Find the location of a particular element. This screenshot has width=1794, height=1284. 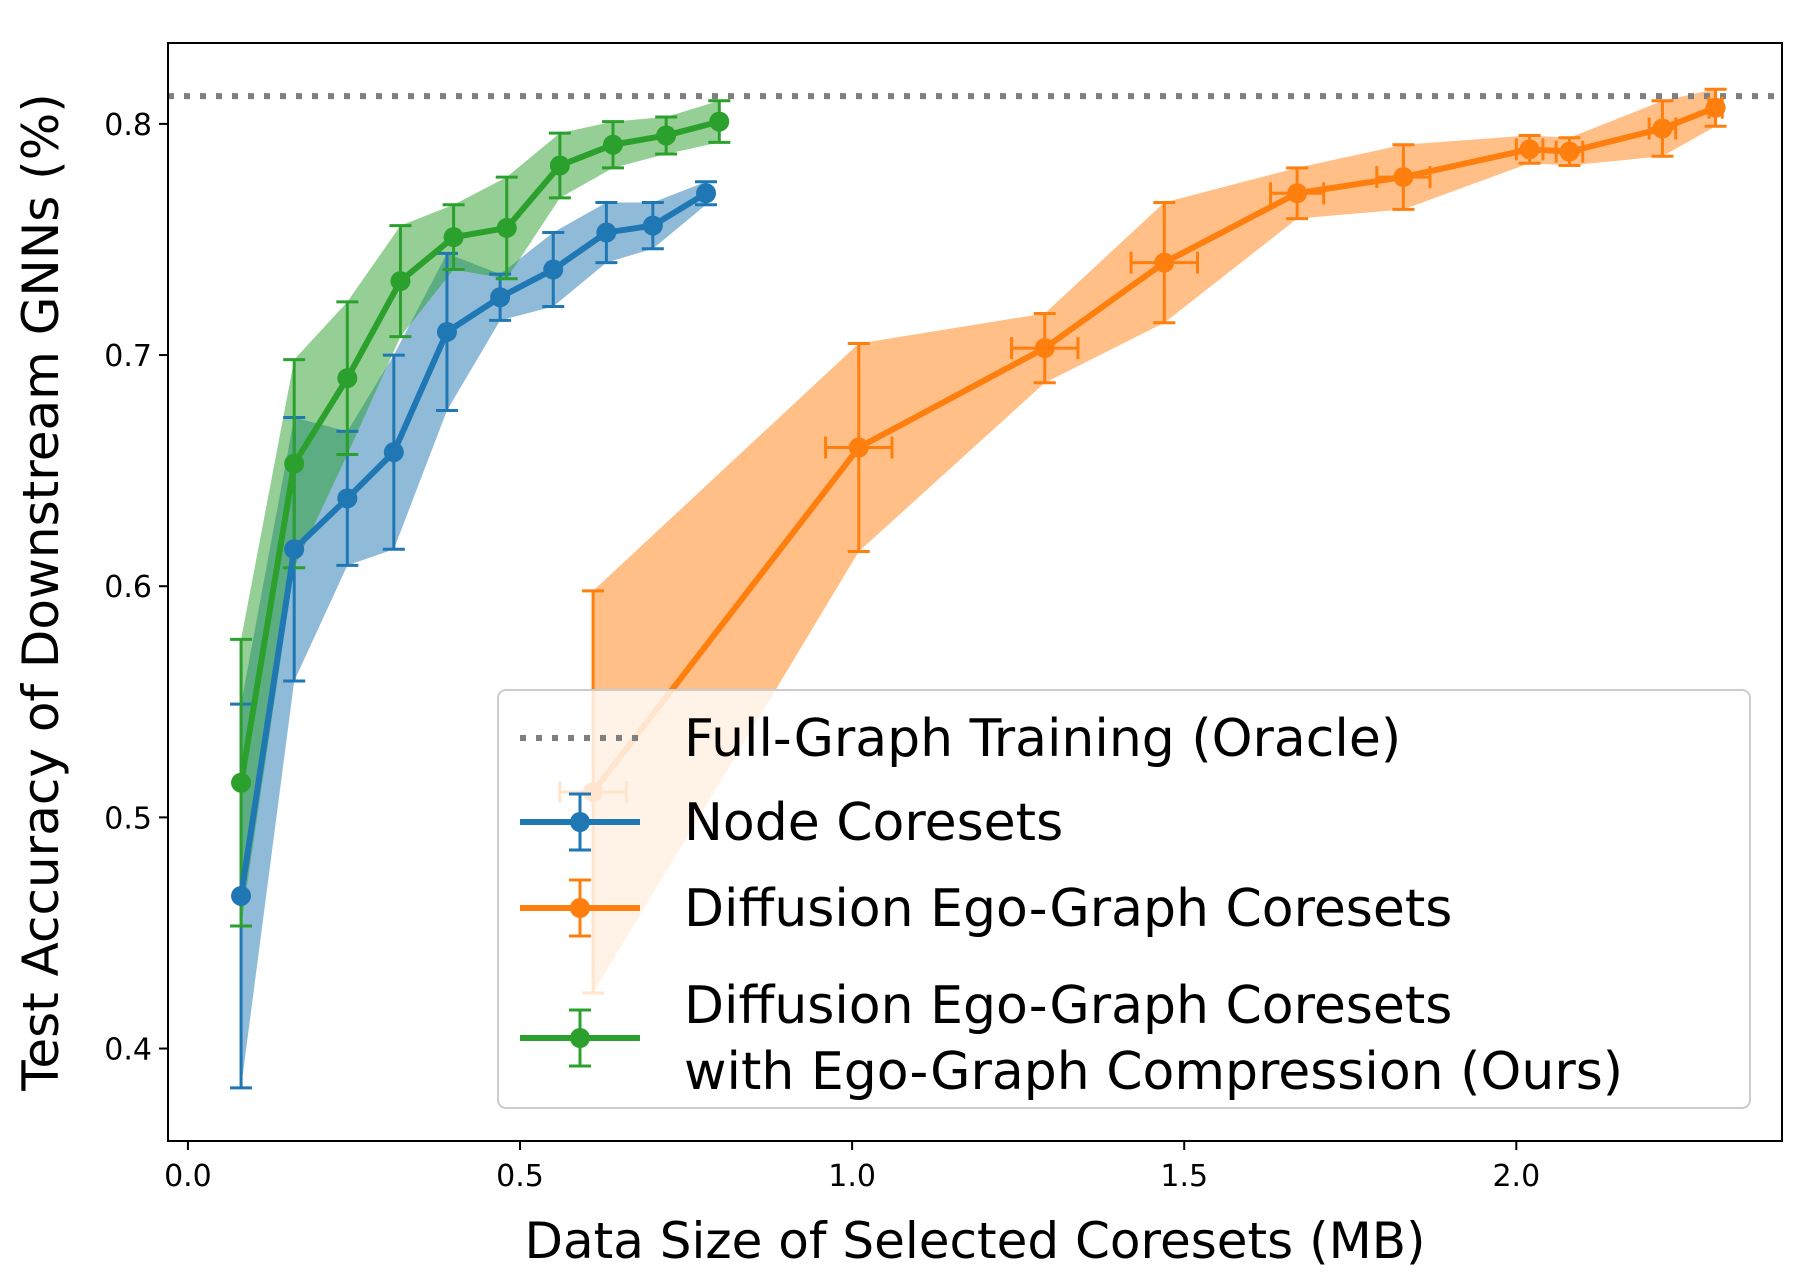

x-tick-label: 0.5 is located at coordinates (520, 1176).